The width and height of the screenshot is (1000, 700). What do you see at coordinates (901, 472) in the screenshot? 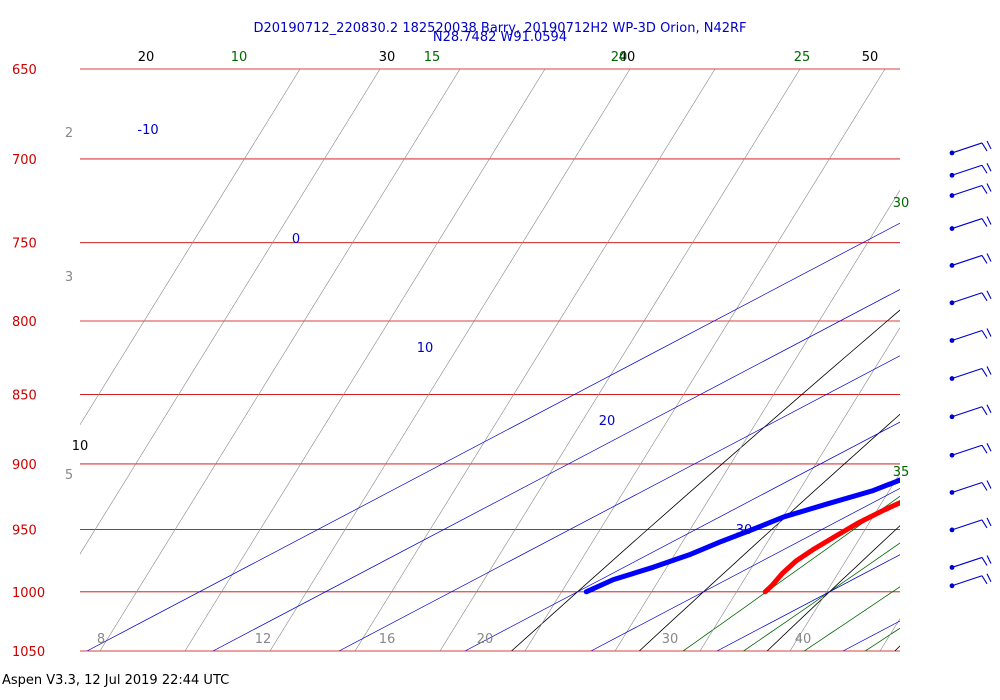
I see `moist-adiabat-label: 35` at bounding box center [901, 472].